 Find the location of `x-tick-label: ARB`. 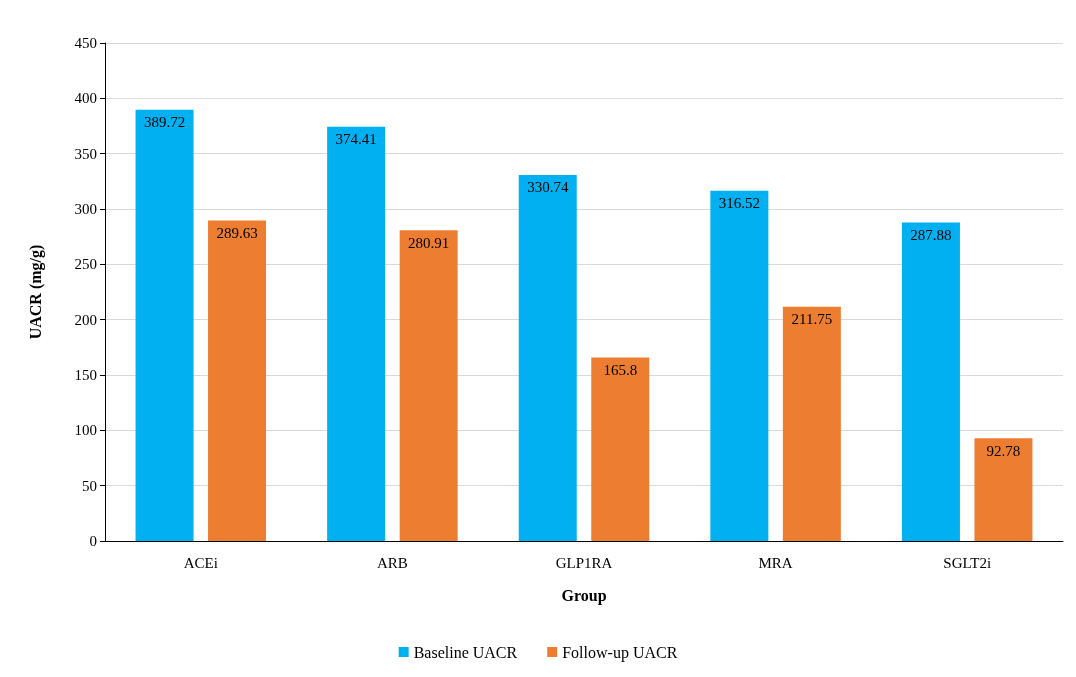

x-tick-label: ARB is located at coordinates (392, 562).